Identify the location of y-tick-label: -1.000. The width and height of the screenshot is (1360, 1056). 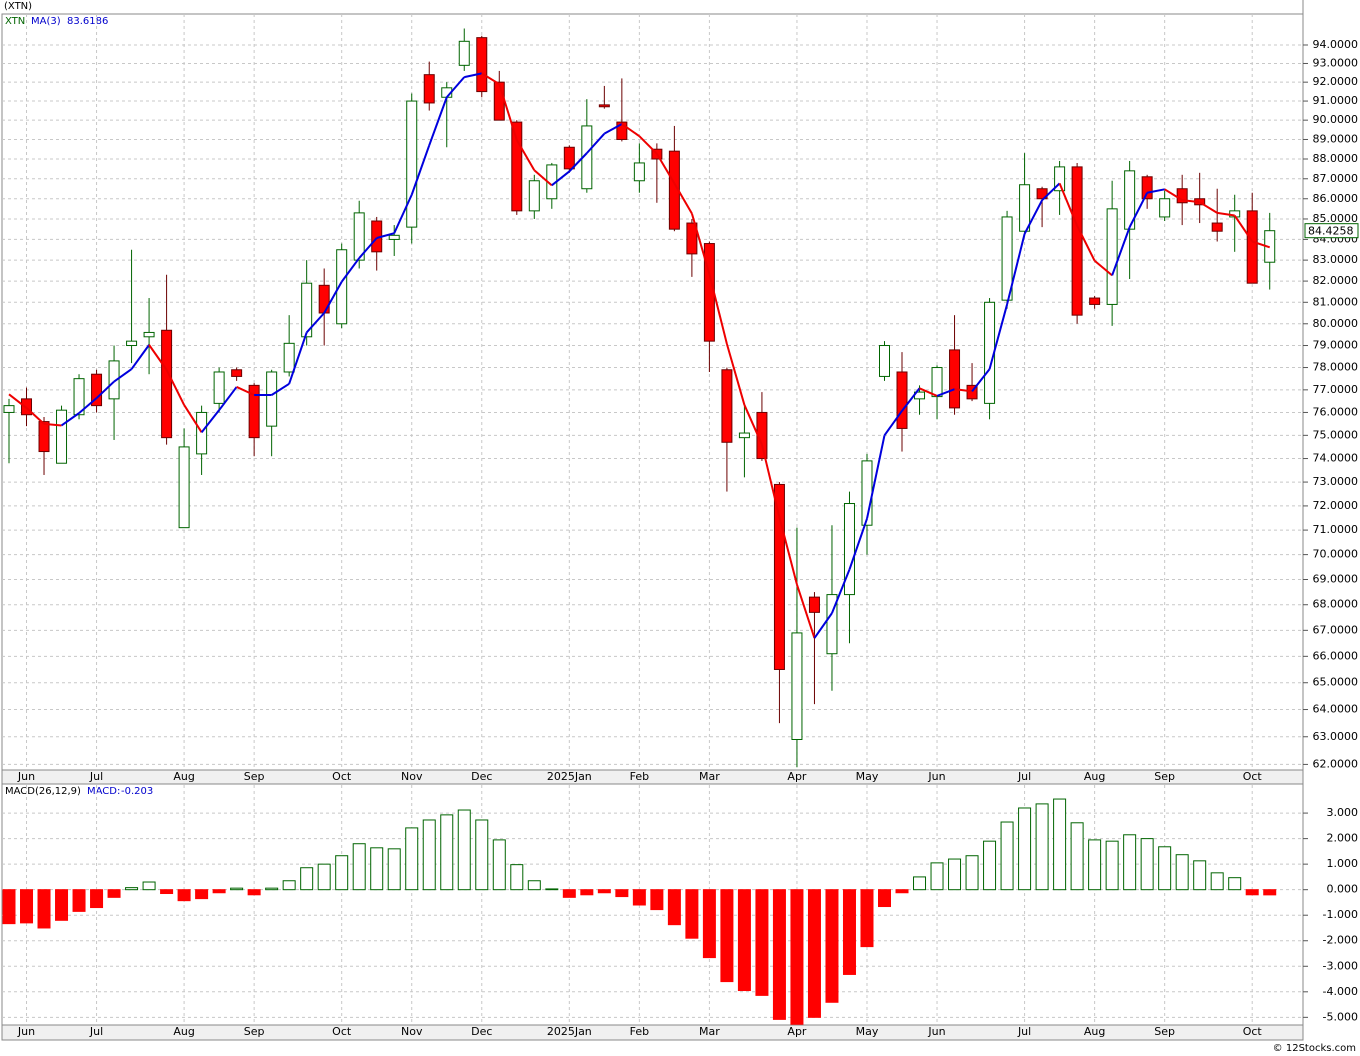
(1340, 914).